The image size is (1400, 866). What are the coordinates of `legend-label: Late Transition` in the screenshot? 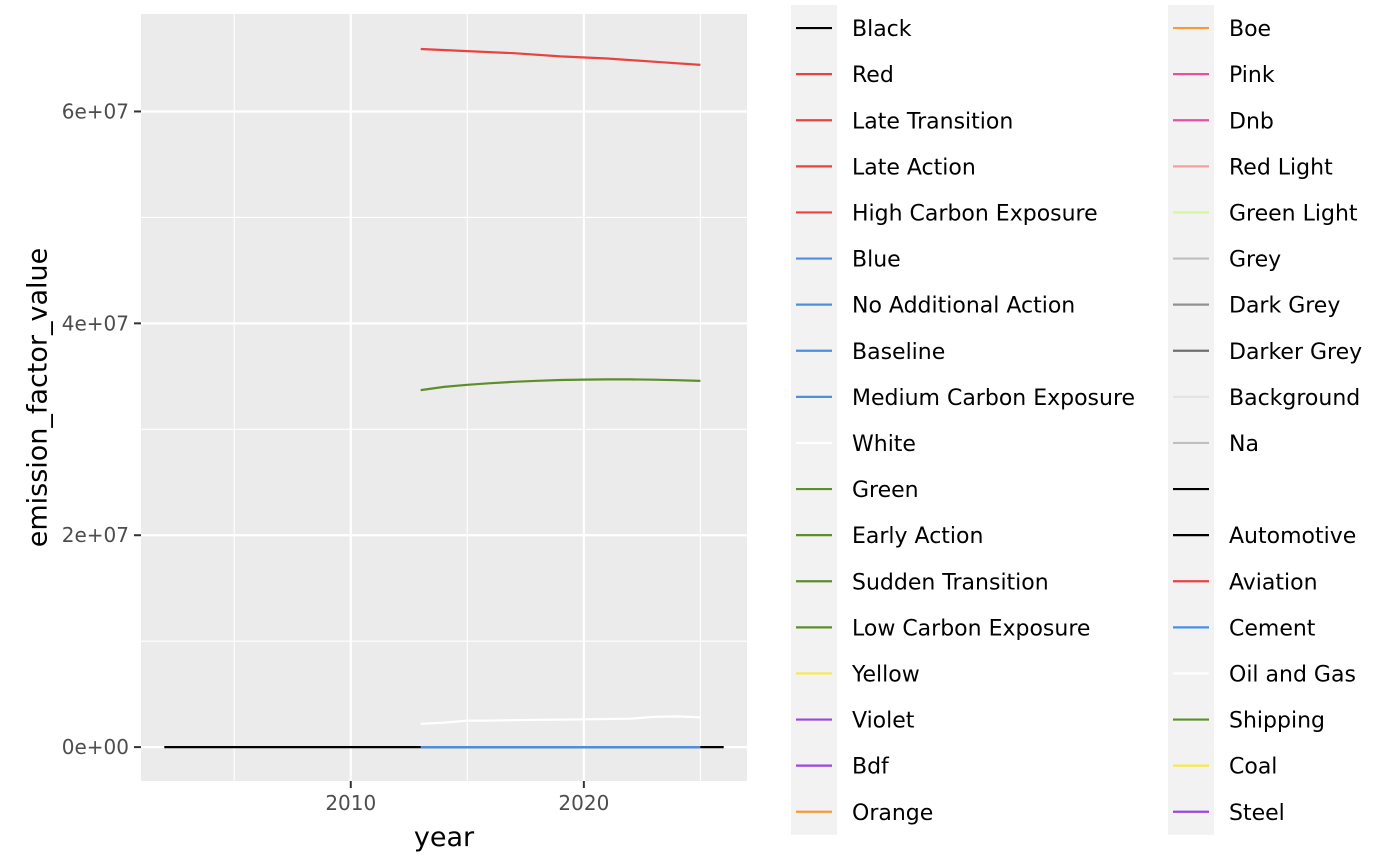 It's located at (932, 121).